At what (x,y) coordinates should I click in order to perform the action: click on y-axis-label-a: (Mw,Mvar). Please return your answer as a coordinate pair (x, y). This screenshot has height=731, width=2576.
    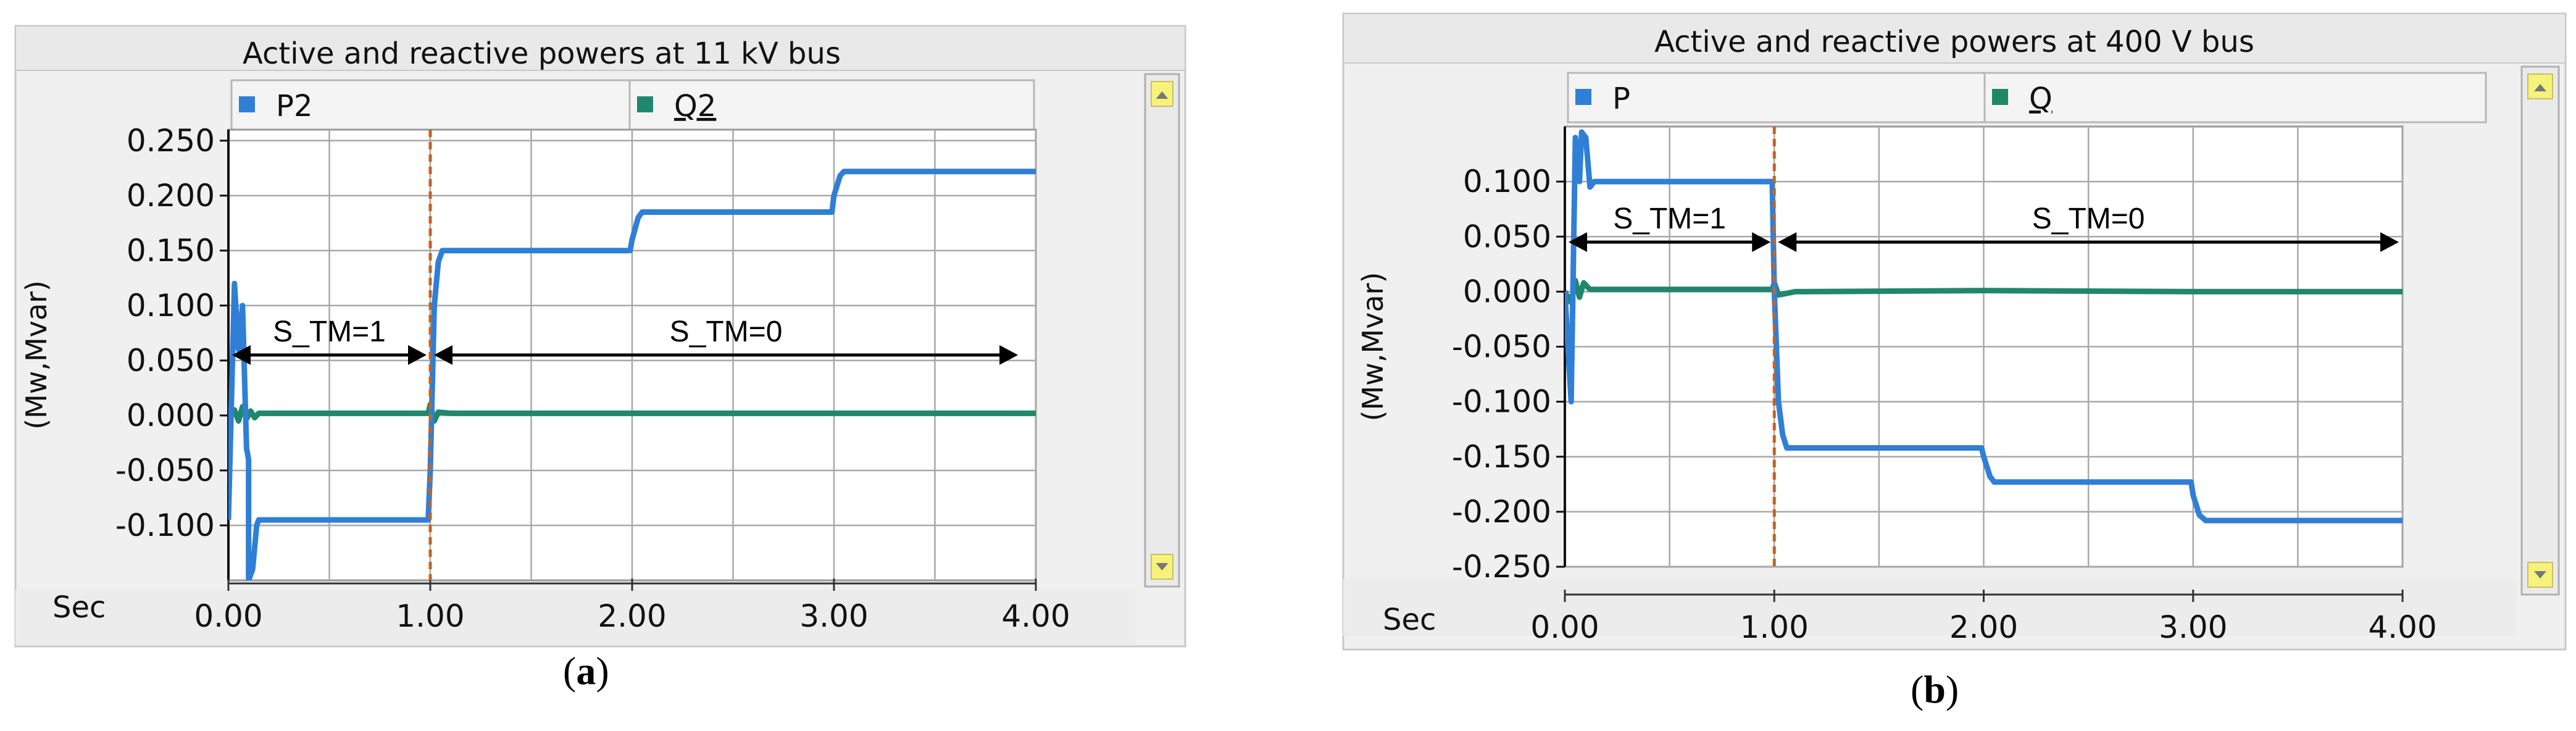
    Looking at the image, I should click on (36, 355).